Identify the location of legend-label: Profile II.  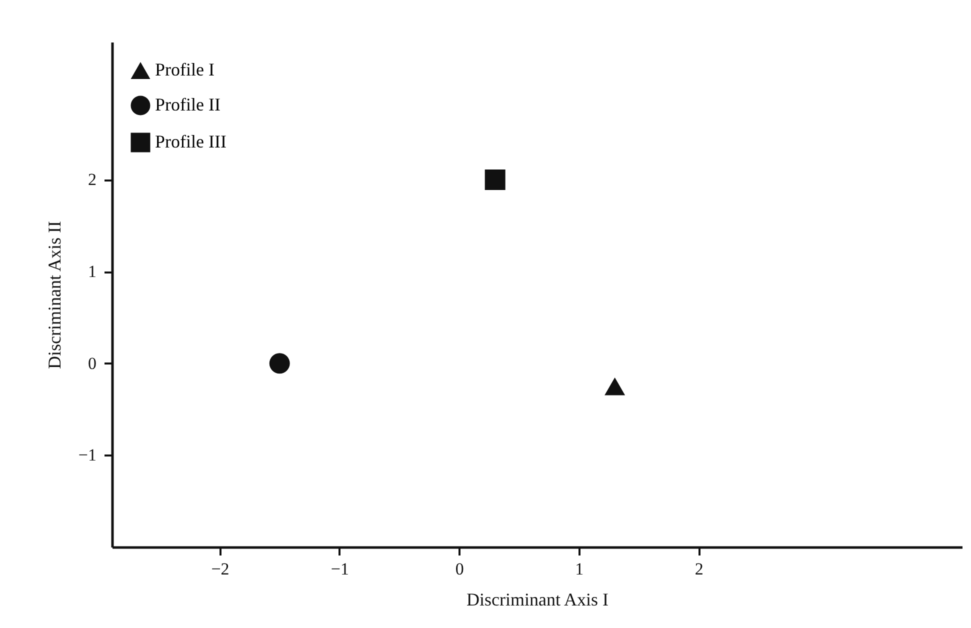
(187, 104).